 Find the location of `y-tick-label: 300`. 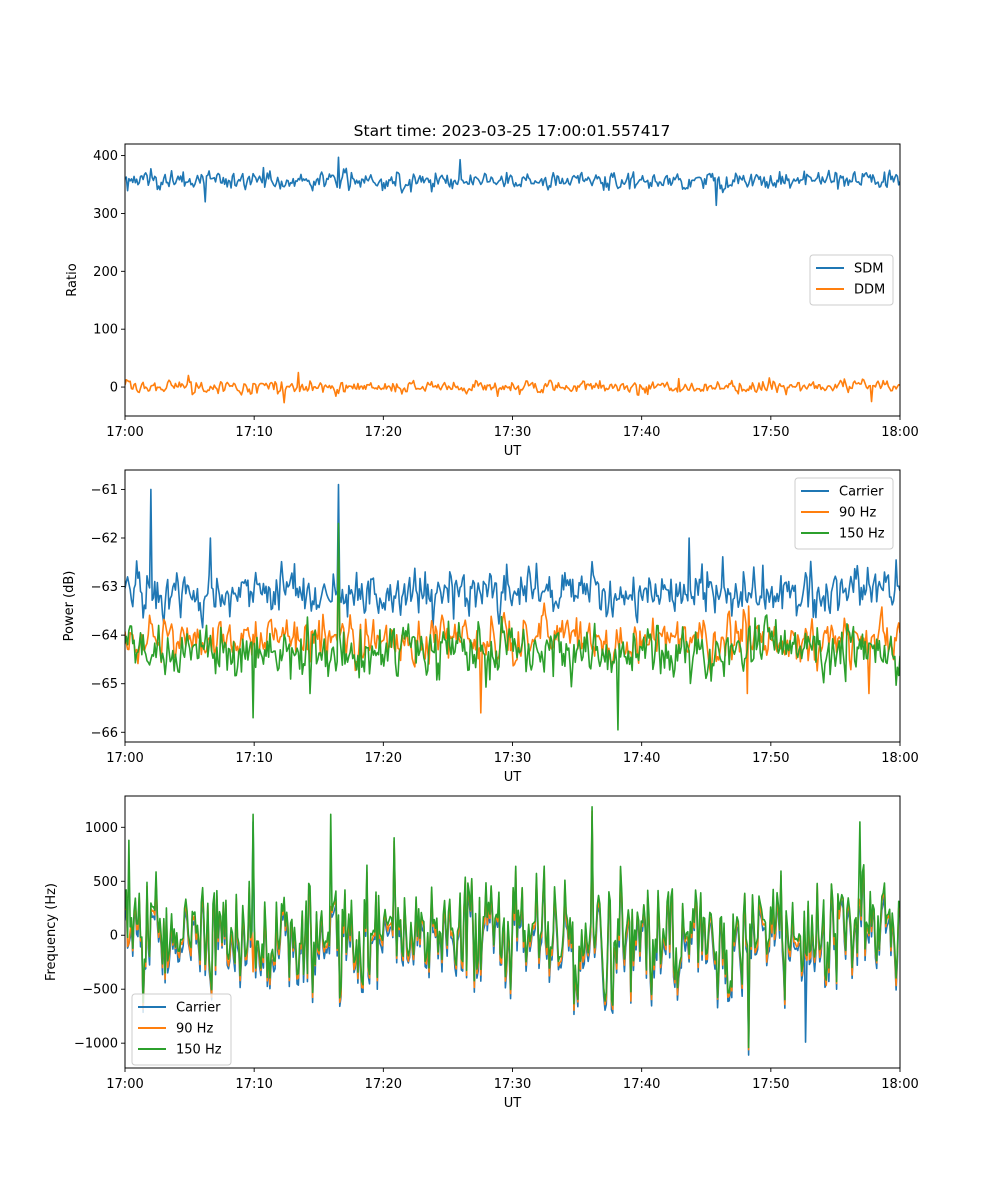

y-tick-label: 300 is located at coordinates (105, 214).